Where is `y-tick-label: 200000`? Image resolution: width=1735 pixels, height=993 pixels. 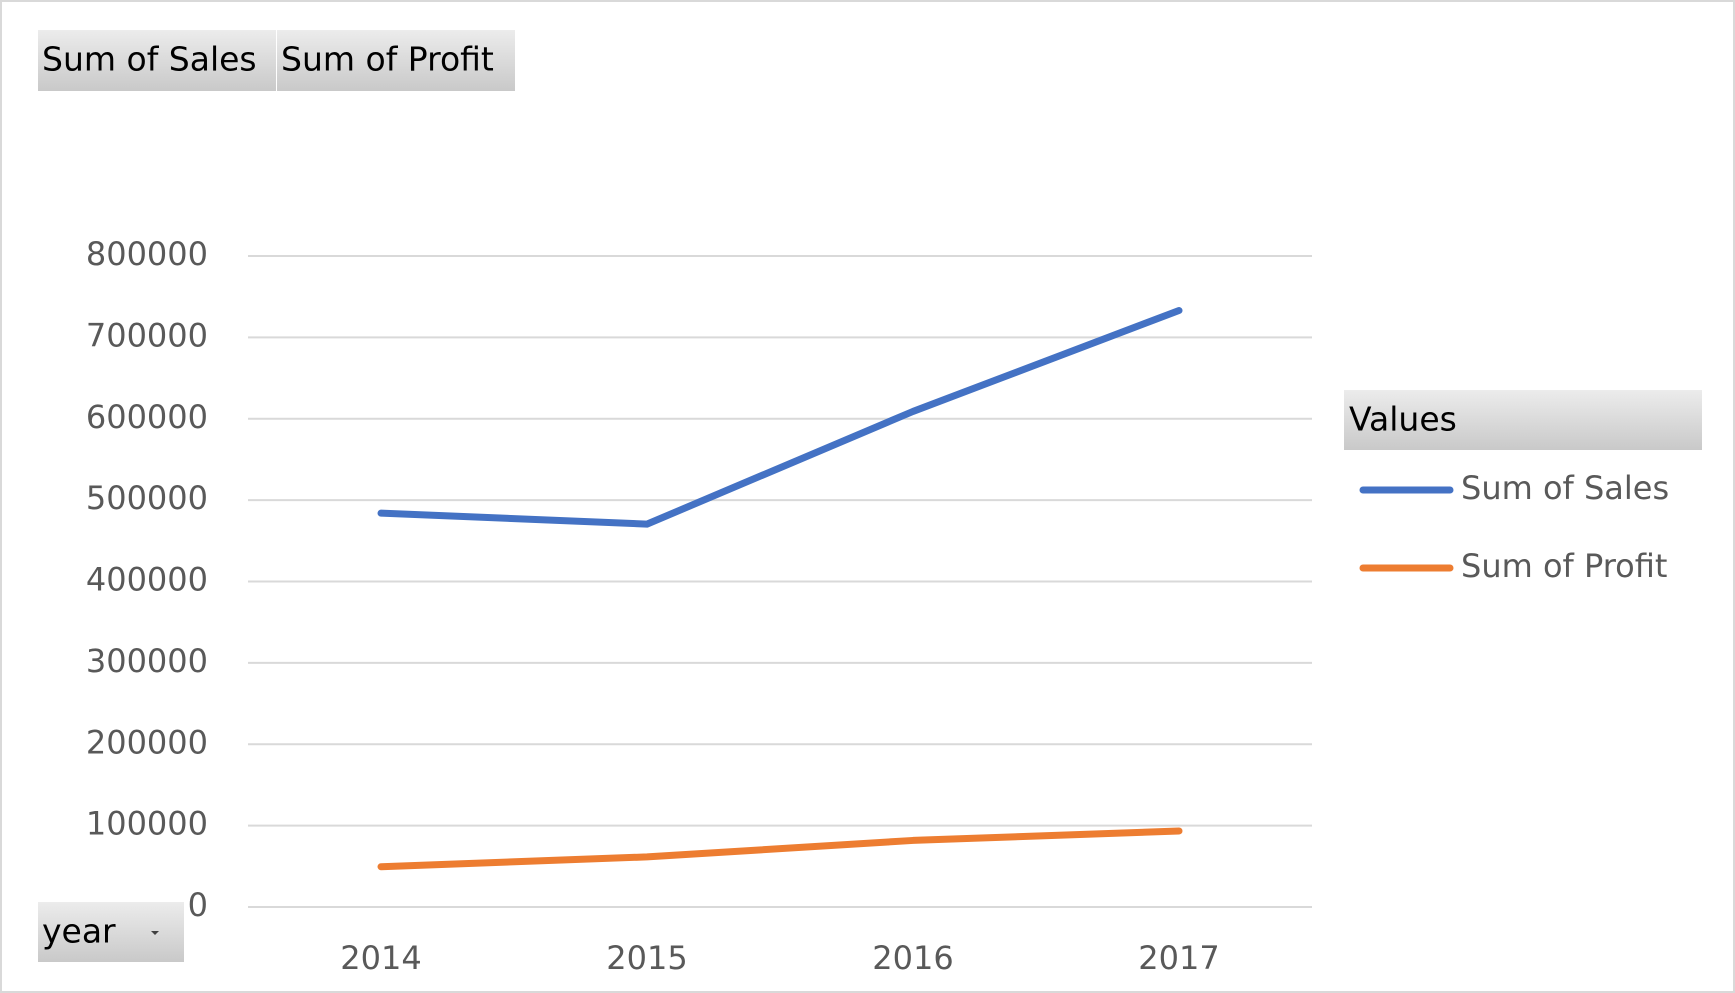
y-tick-label: 200000 is located at coordinates (147, 742).